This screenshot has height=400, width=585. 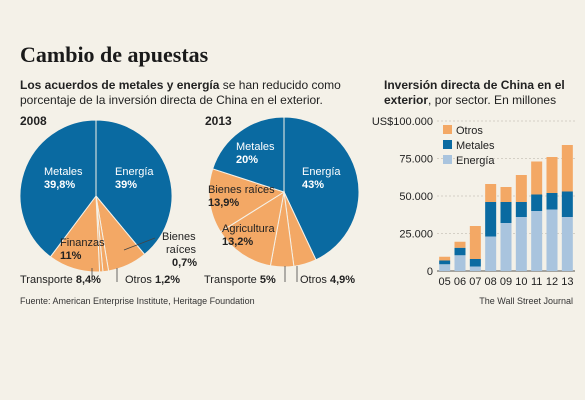 What do you see at coordinates (536, 282) in the screenshot?
I see `x-tick-11: 11` at bounding box center [536, 282].